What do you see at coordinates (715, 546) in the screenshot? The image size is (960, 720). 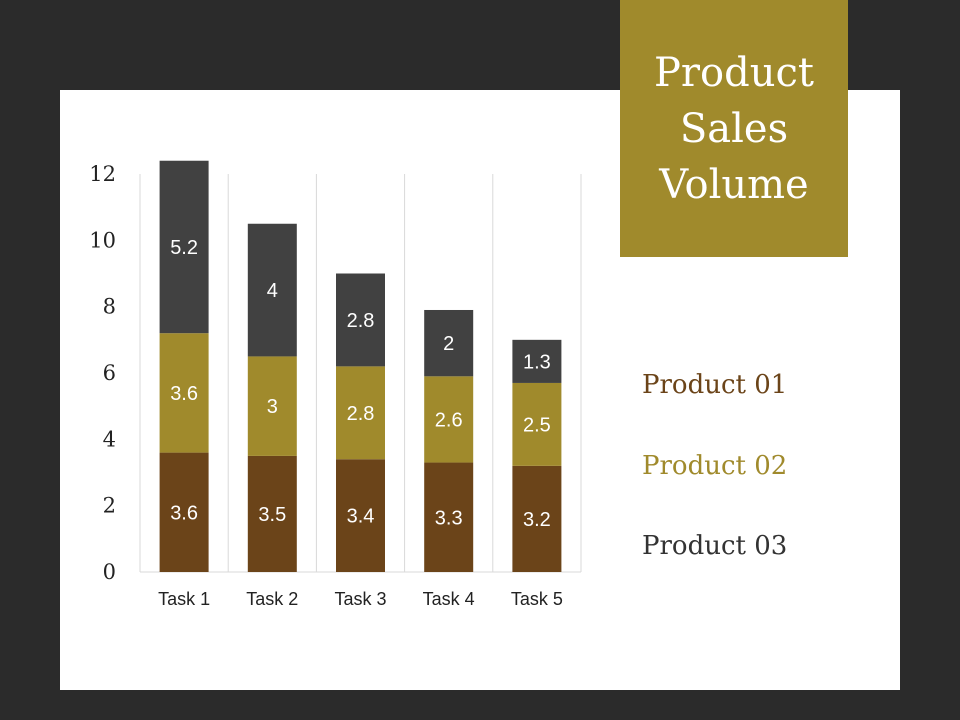 I see `legend-item-product-03: Product 03` at bounding box center [715, 546].